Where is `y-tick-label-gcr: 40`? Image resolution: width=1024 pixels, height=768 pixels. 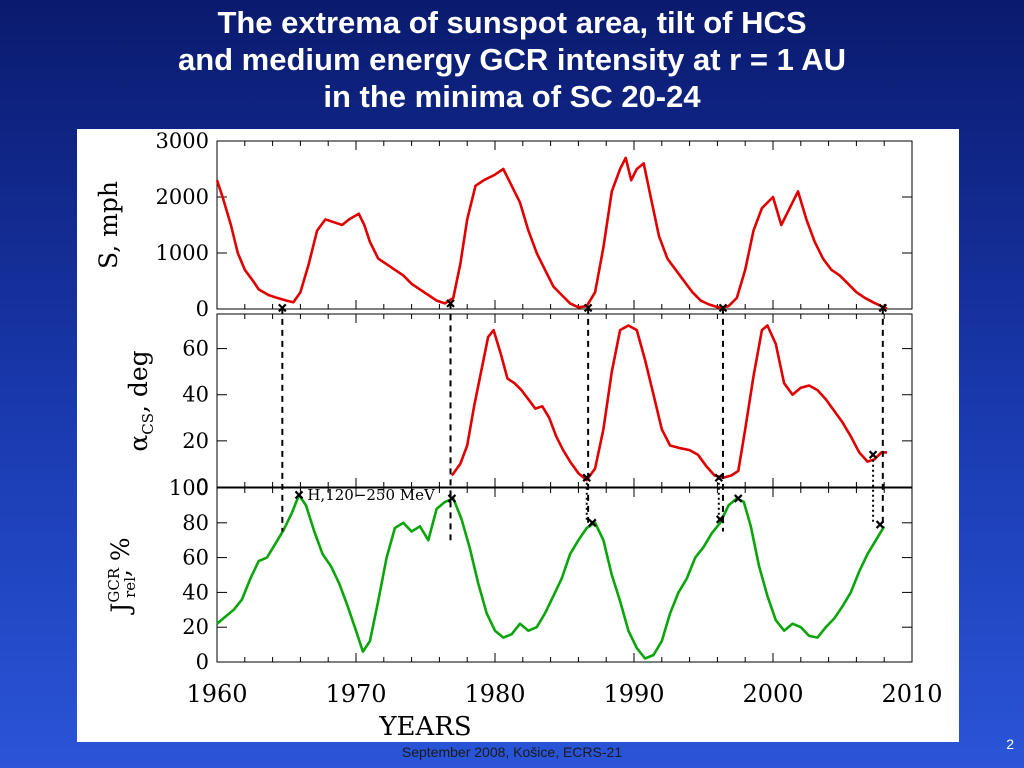
y-tick-label-gcr: 40 is located at coordinates (195, 592).